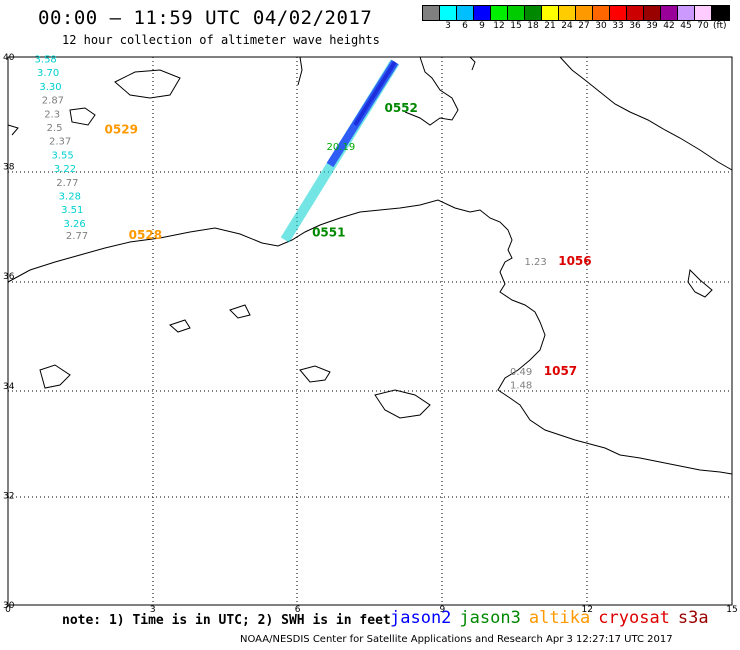  Describe the element at coordinates (577, 27) in the screenshot. I see `color-legend-labels: 3 6 9 12 15 18 21 24 27 30 33 36 39 42 45 70` at that location.